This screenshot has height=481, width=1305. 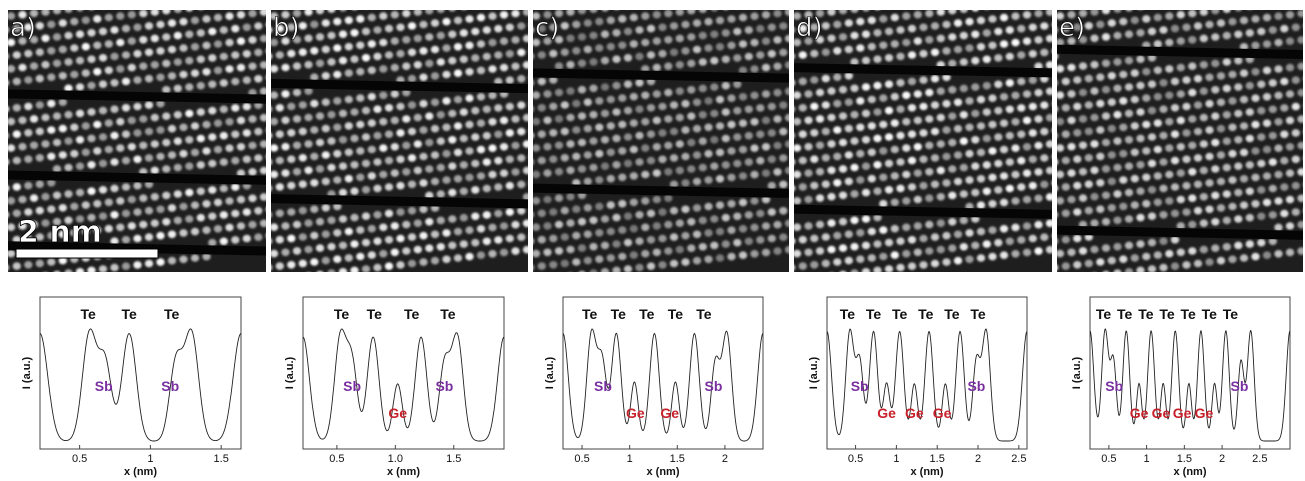 I want to click on panel-letter: d), so click(x=809, y=28).